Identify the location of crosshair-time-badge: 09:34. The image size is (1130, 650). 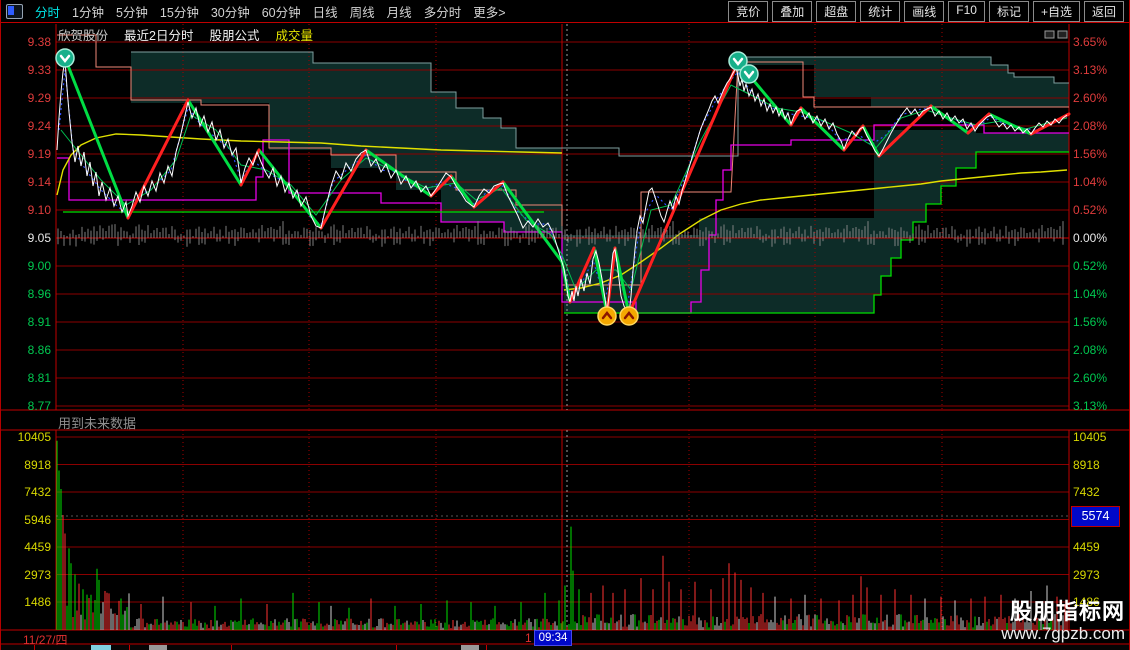
(553, 638).